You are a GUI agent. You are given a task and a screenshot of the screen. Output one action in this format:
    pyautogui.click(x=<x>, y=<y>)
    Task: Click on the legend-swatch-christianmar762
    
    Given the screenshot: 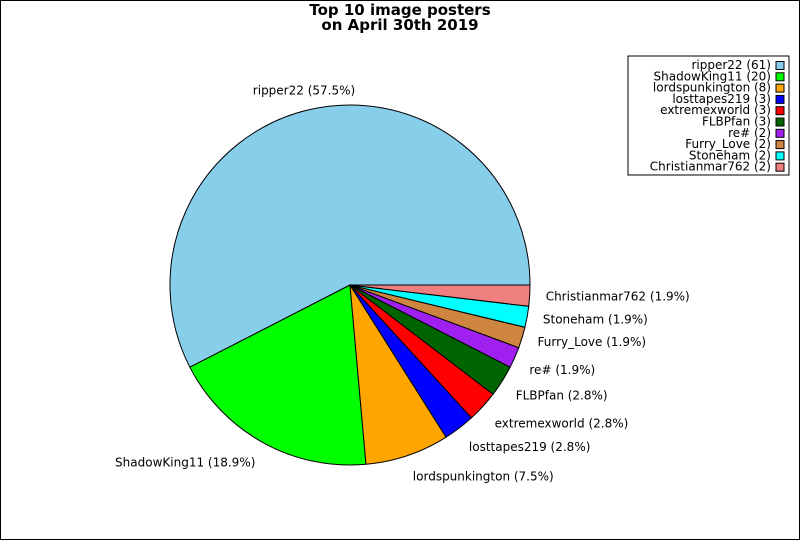 What is the action you would take?
    pyautogui.click(x=780, y=167)
    